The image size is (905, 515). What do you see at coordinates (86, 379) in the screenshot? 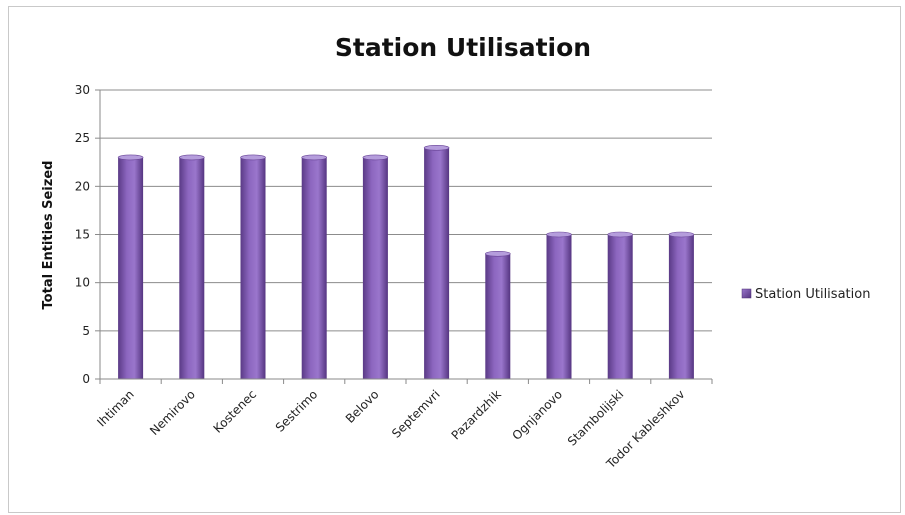
I see `y-tick-label: 0` at bounding box center [86, 379].